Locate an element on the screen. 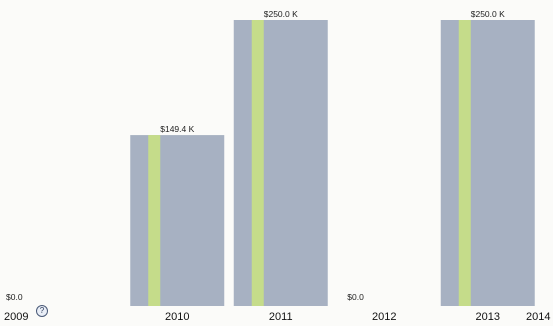  help-icon: ? is located at coordinates (42, 311).